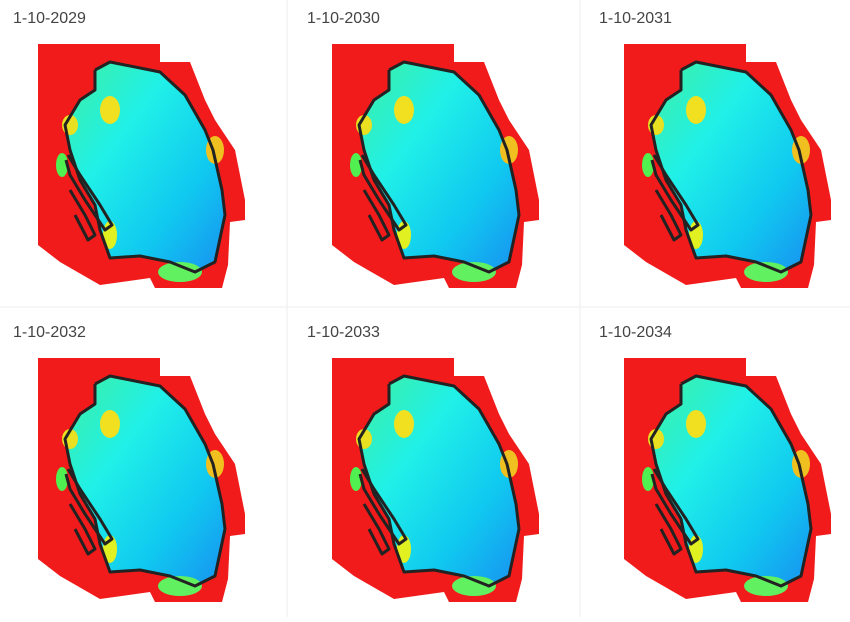  I want to click on panel-date: 1-10-2029, so click(49, 18).